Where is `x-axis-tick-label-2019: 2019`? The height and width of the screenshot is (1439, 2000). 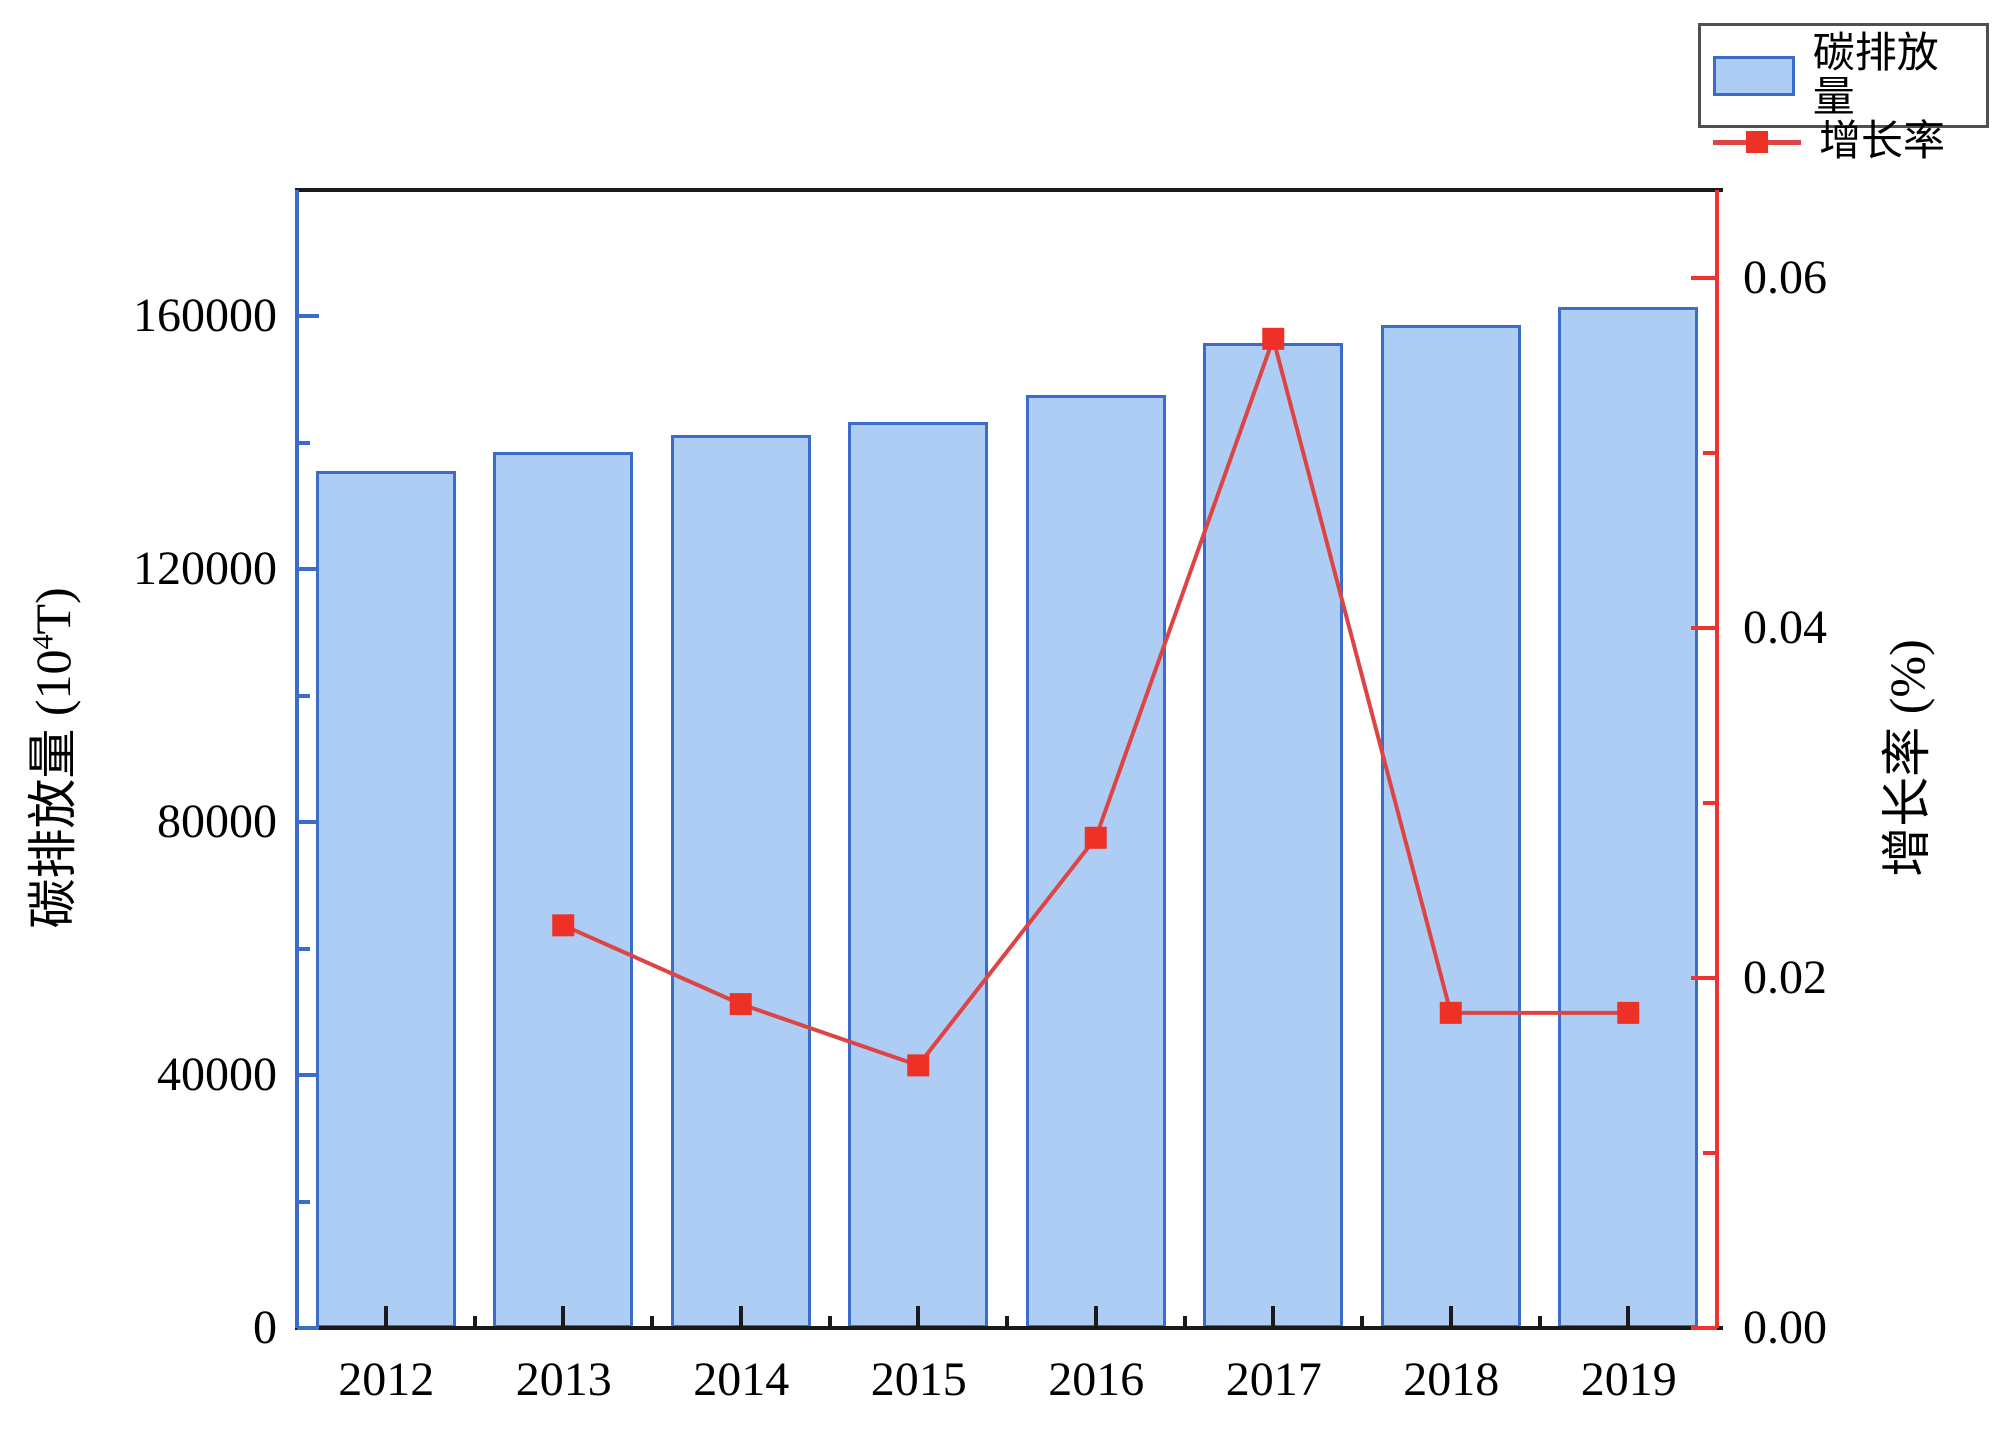
x-axis-tick-label-2019: 2019 is located at coordinates (1628, 1379).